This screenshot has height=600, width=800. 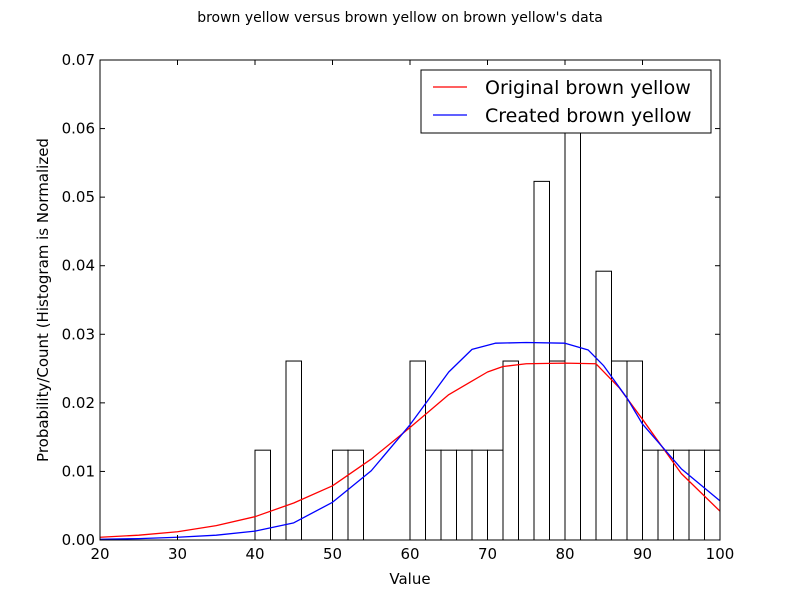 What do you see at coordinates (332, 554) in the screenshot?
I see `x-tick-label: 50` at bounding box center [332, 554].